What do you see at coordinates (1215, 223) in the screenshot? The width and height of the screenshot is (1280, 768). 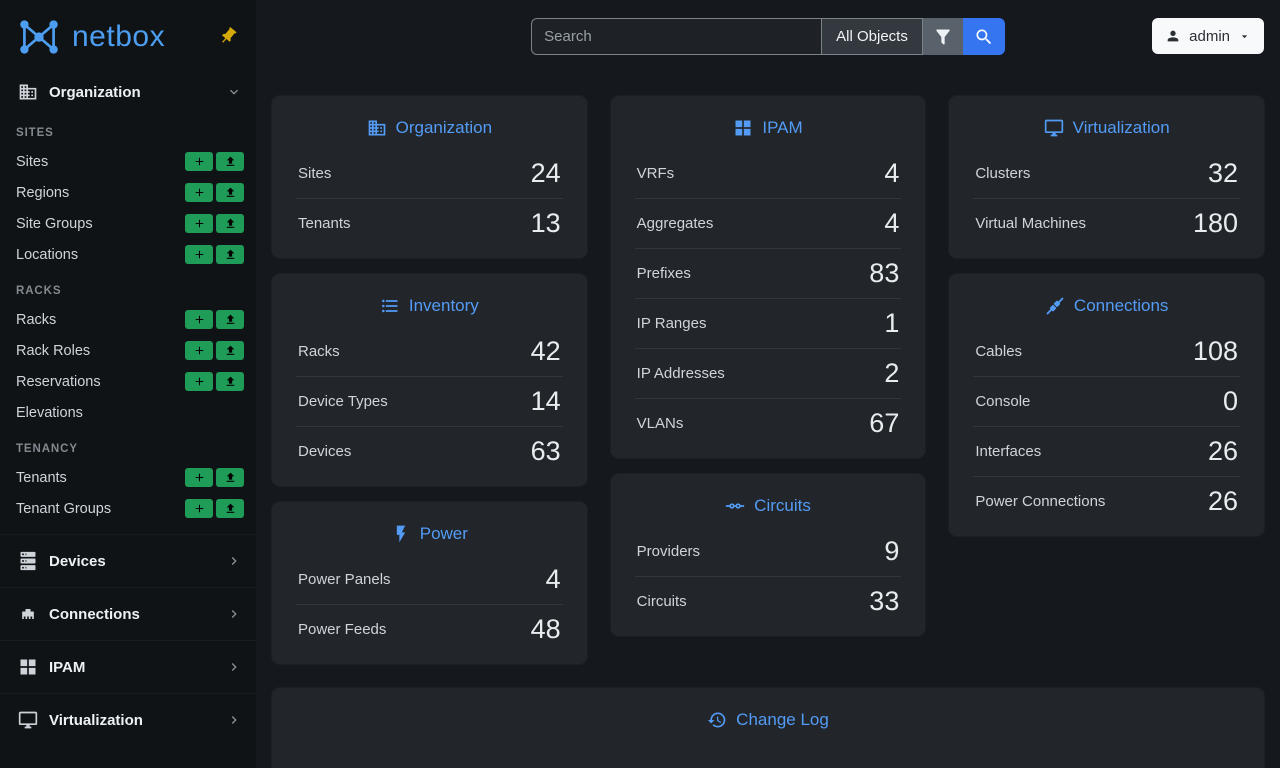 I see `stat-value: 180` at bounding box center [1215, 223].